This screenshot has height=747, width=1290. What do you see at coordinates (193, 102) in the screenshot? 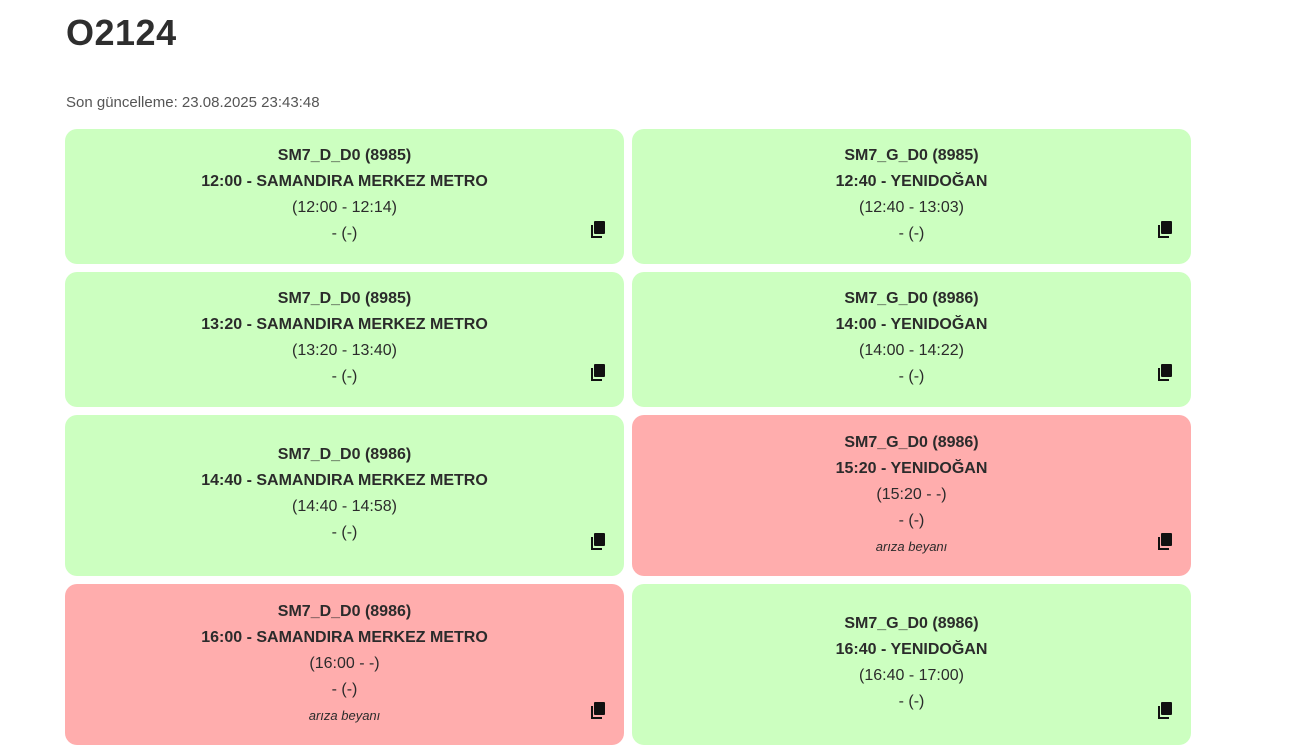
I see `last-update-text: Son güncelleme: 23.08.2025 23:43:48` at bounding box center [193, 102].